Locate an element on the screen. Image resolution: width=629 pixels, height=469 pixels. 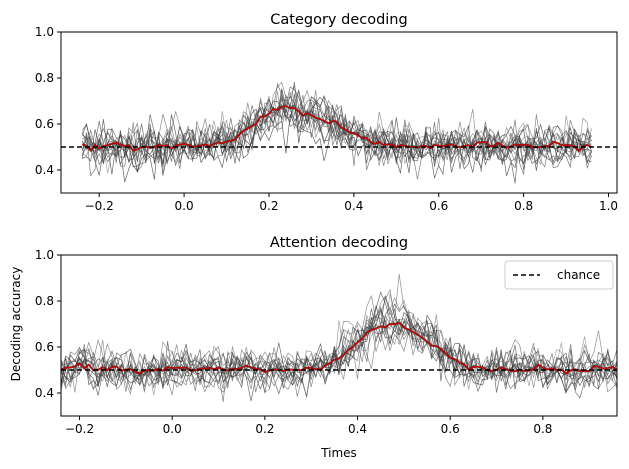
mean-line is located at coordinates (336, 129).